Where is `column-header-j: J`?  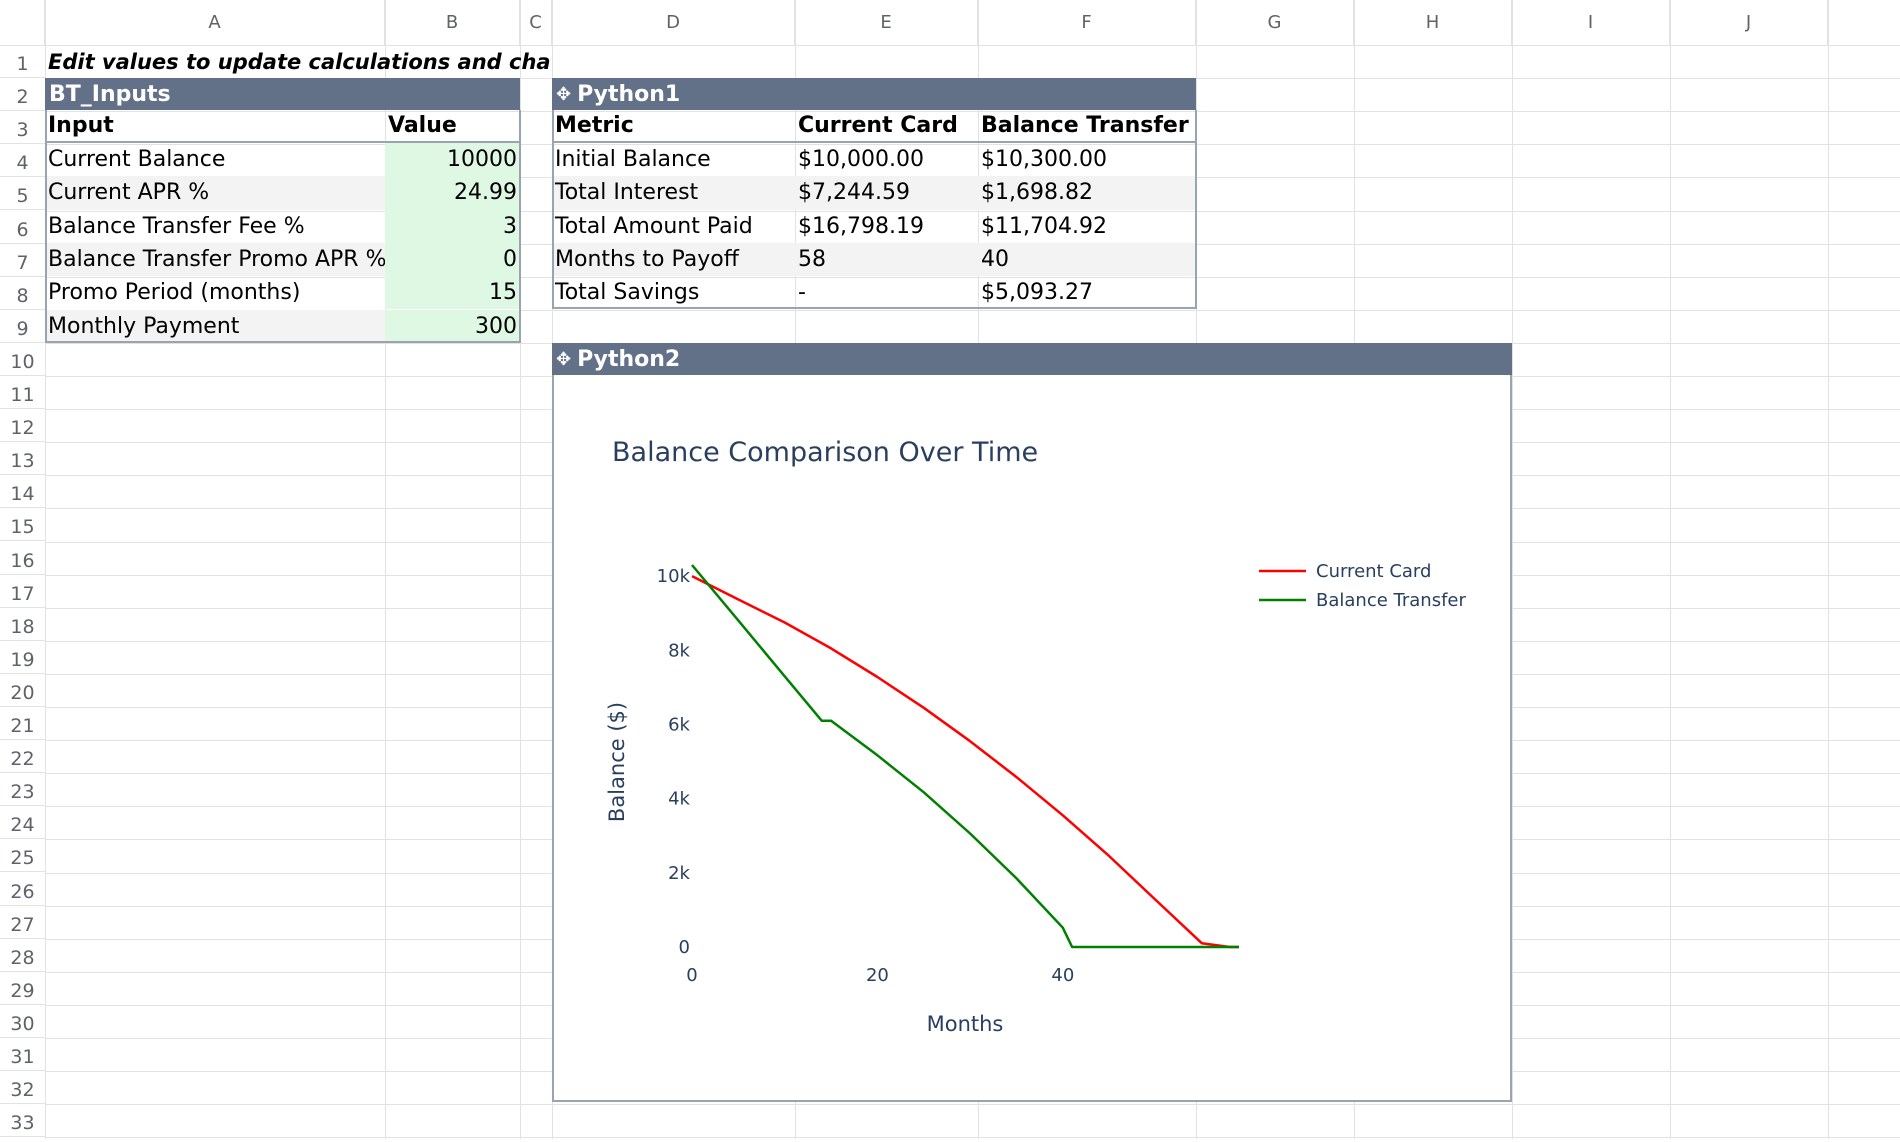
column-header-j: J is located at coordinates (1749, 22).